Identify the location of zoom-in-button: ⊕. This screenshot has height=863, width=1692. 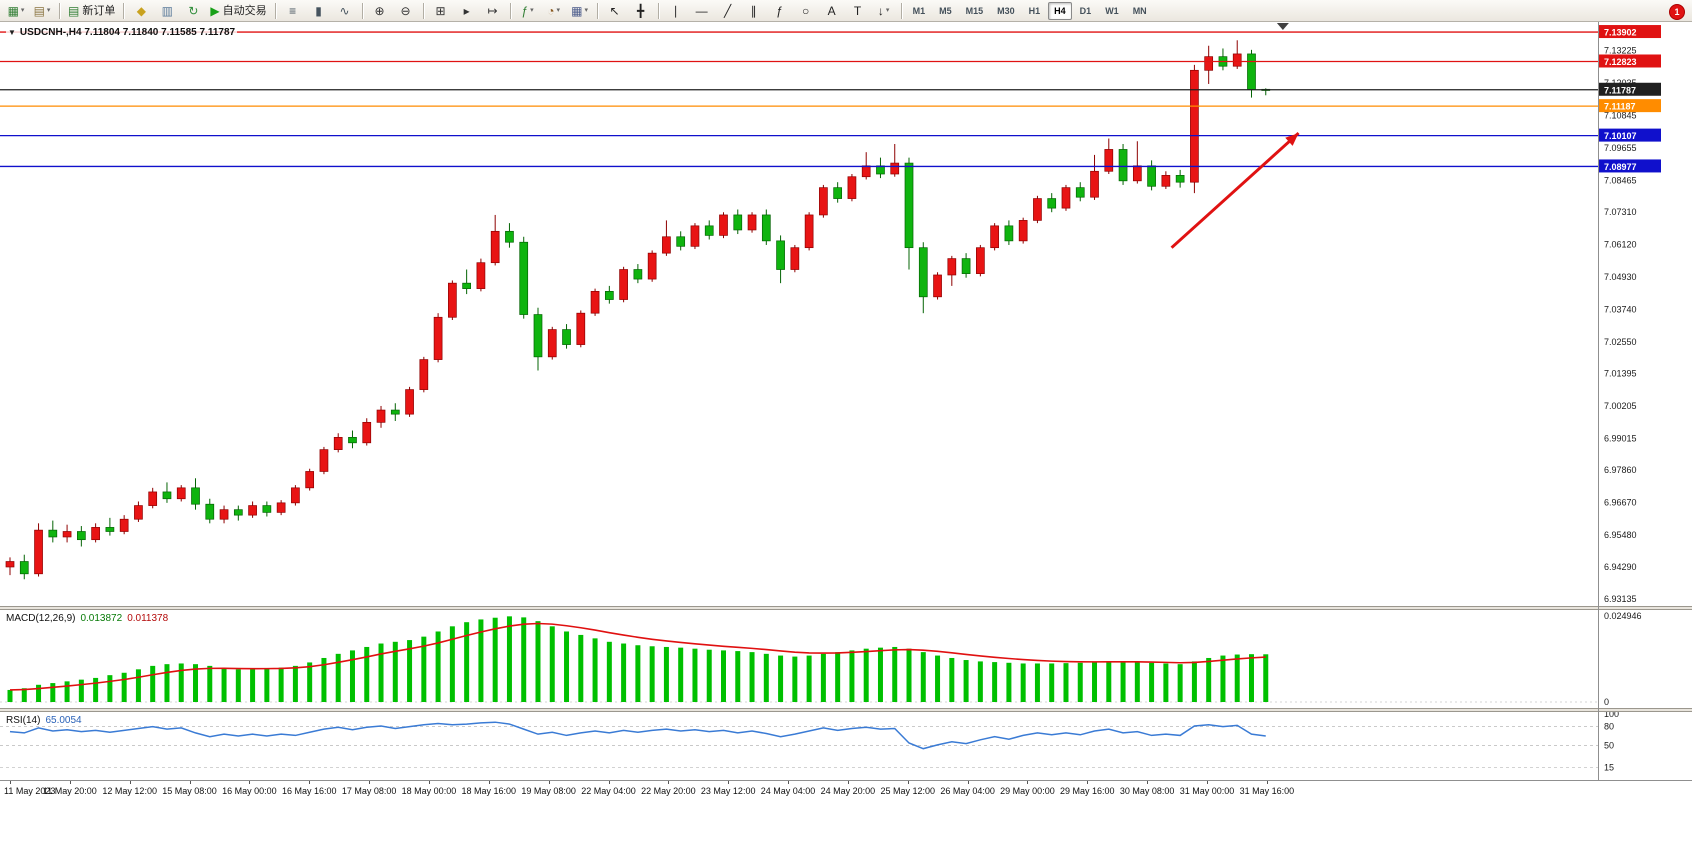
(380, 11).